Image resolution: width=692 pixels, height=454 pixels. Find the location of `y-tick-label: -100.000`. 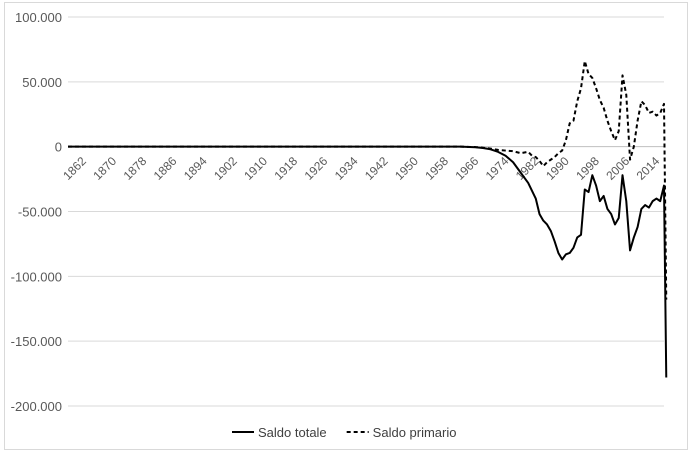

y-tick-label: -100.000 is located at coordinates (36, 276).